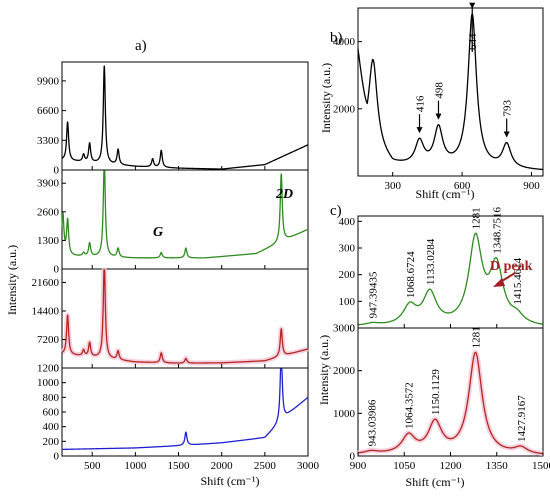  Describe the element at coordinates (179, 466) in the screenshot. I see `panel-a-4-xtick-label: 1500` at that location.